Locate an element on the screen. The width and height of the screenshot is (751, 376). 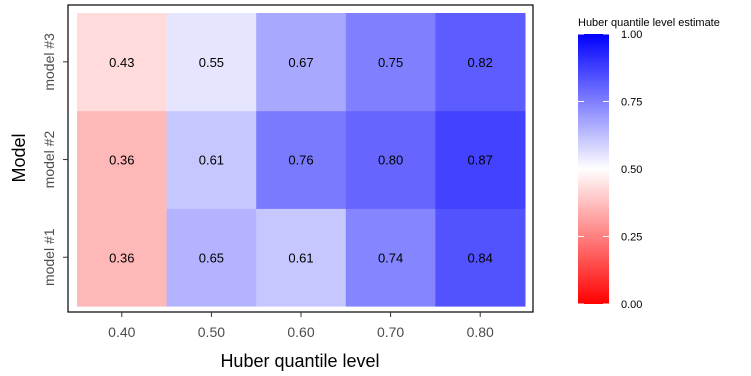
legend-ticks: 0.00 0.25 0.50 0.75 1.00 is located at coordinates (610, 170).